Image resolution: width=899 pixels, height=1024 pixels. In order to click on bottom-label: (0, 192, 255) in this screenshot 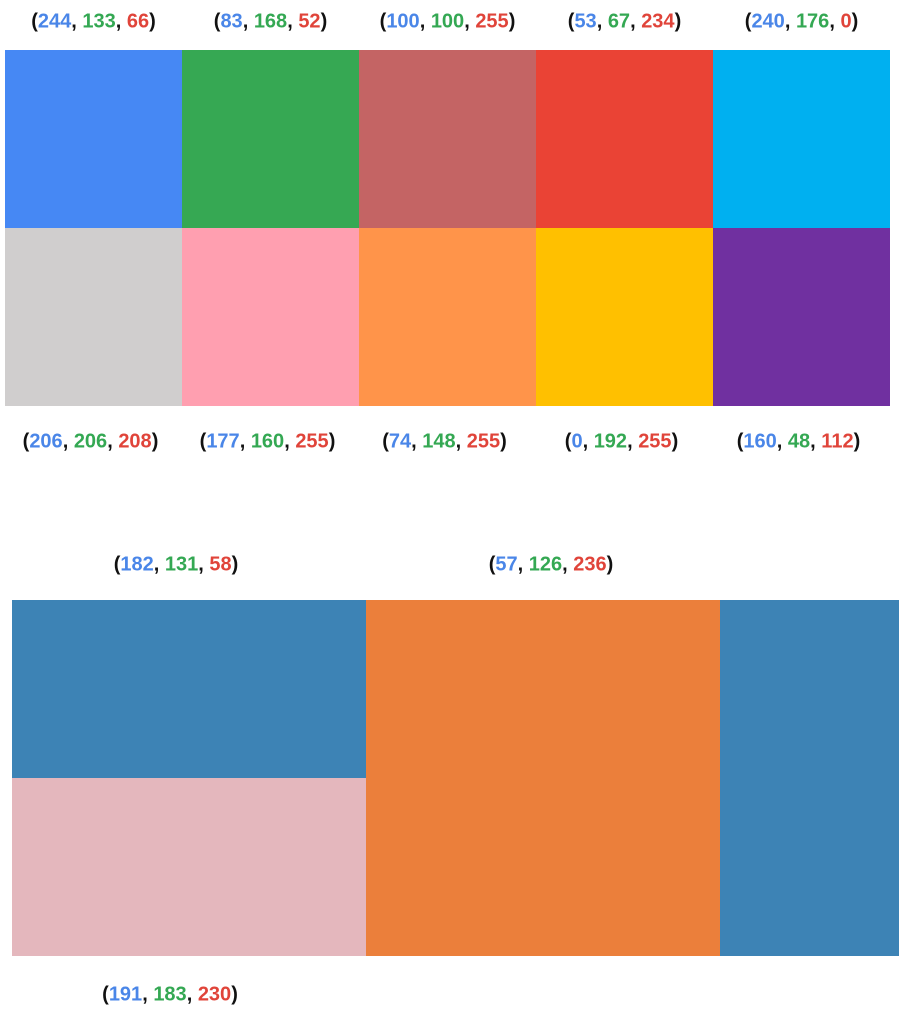, I will do `click(621, 441)`.